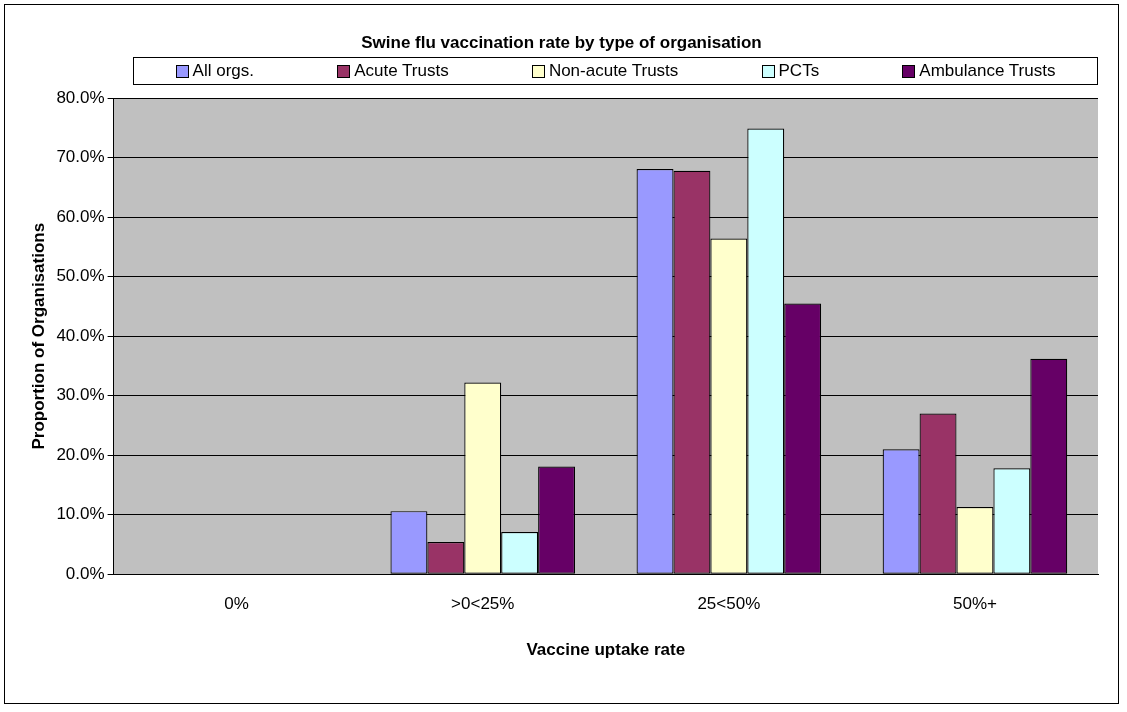 The image size is (1127, 712). I want to click on legend-label: Non-acute Trusts, so click(613, 71).